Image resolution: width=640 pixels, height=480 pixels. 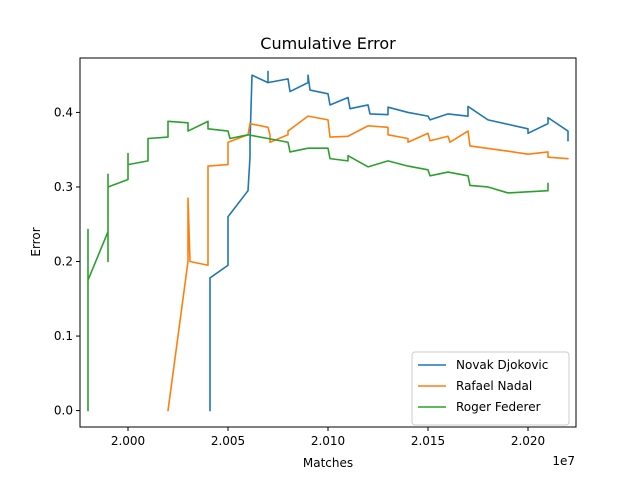 I want to click on legend-label: Rafael Nadal, so click(x=494, y=386).